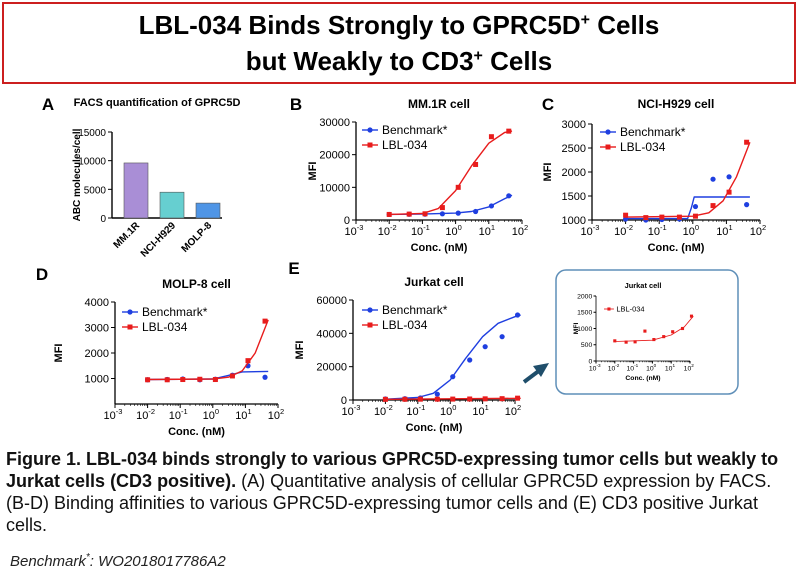 This screenshot has height=576, width=800. Describe the element at coordinates (574, 197) in the screenshot. I see `y-tick-label: 1500` at that location.